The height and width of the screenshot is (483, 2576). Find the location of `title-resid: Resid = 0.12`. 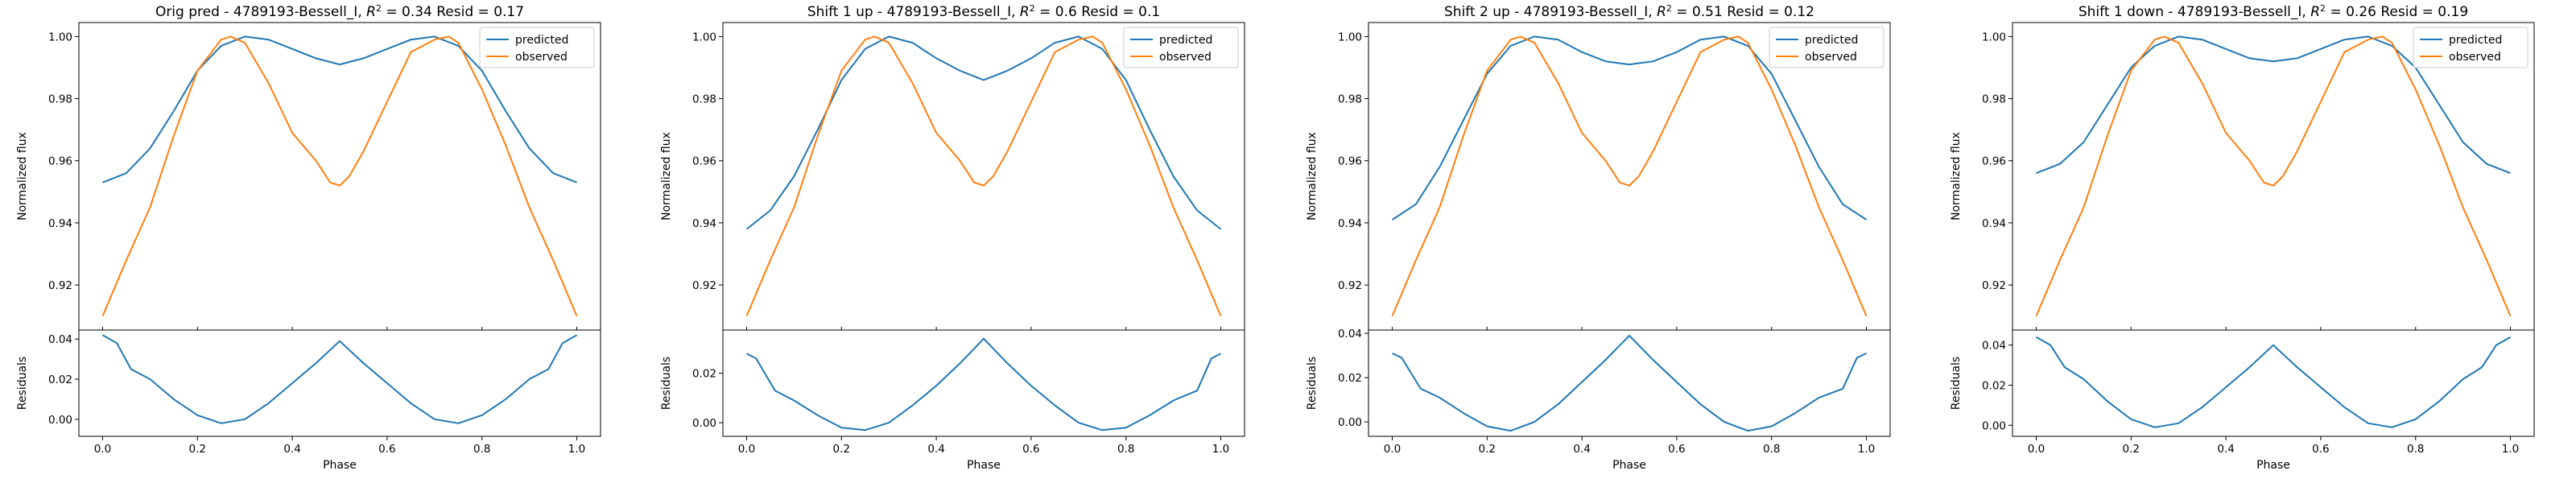

title-resid: Resid = 0.12 is located at coordinates (1769, 12).